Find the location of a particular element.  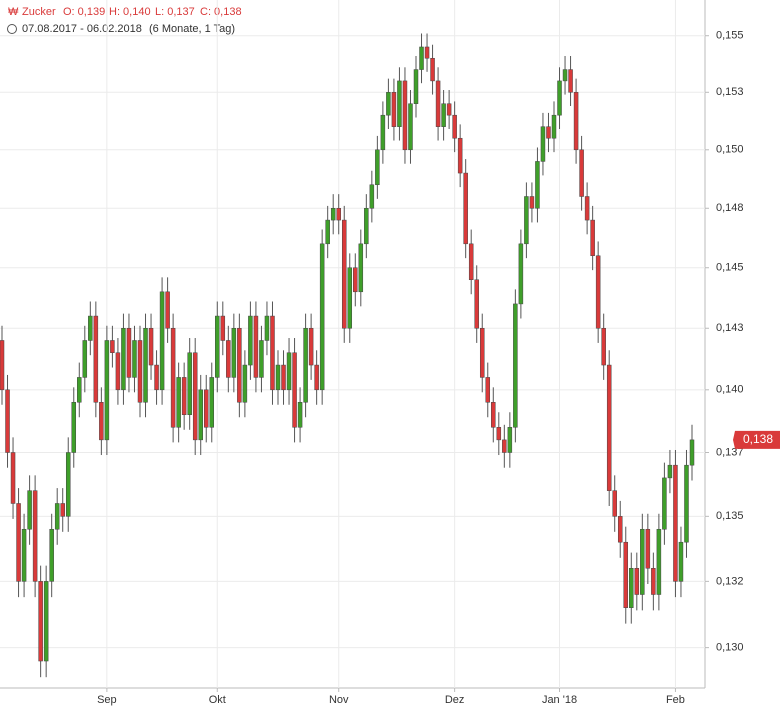

close-value: C: 0,138 is located at coordinates (221, 12).